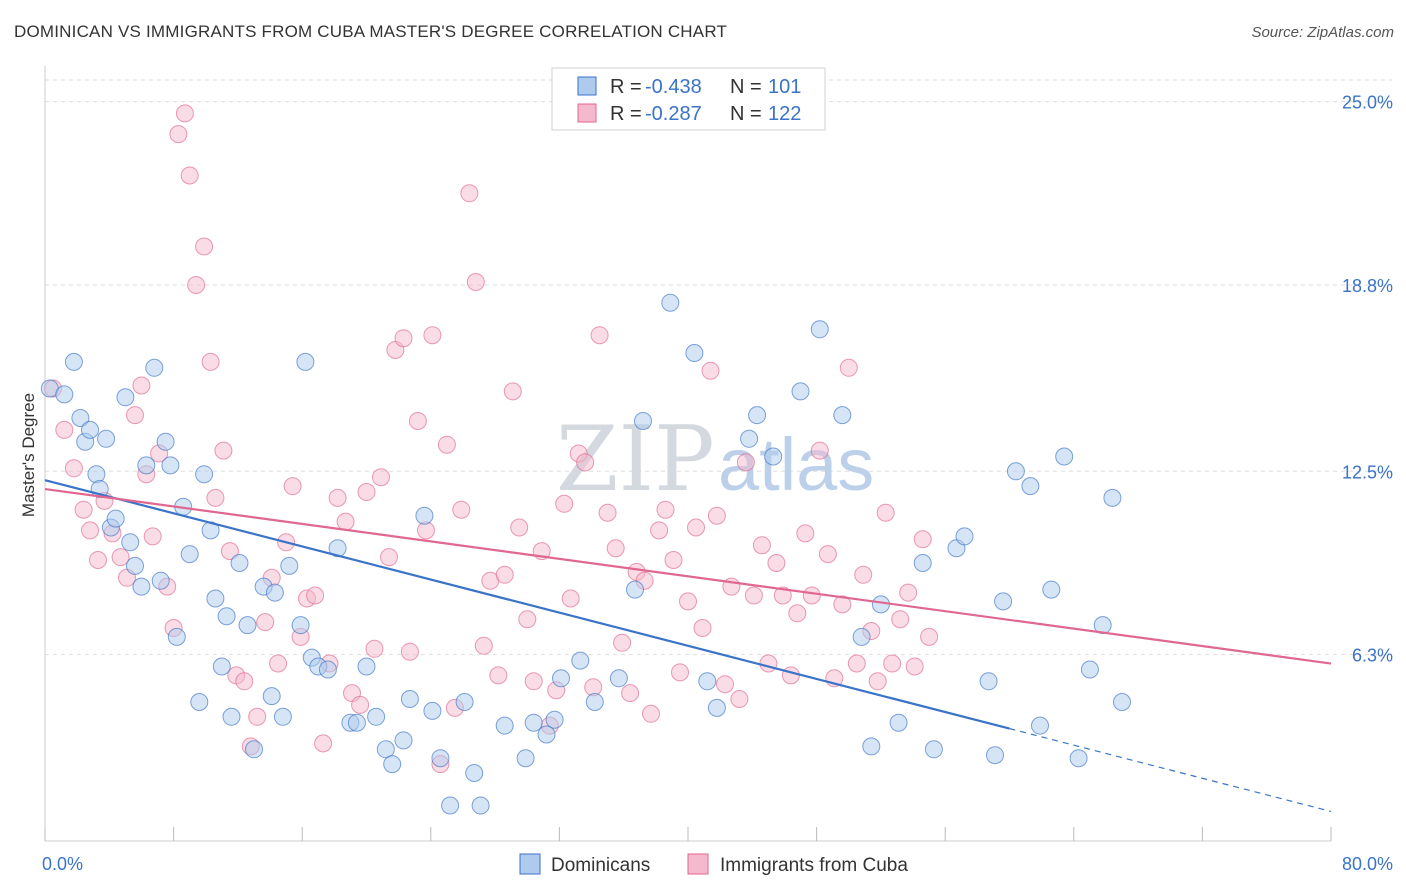 This screenshot has width=1406, height=892. I want to click on y-tick-label-3: 25.0%, so click(1367, 103).